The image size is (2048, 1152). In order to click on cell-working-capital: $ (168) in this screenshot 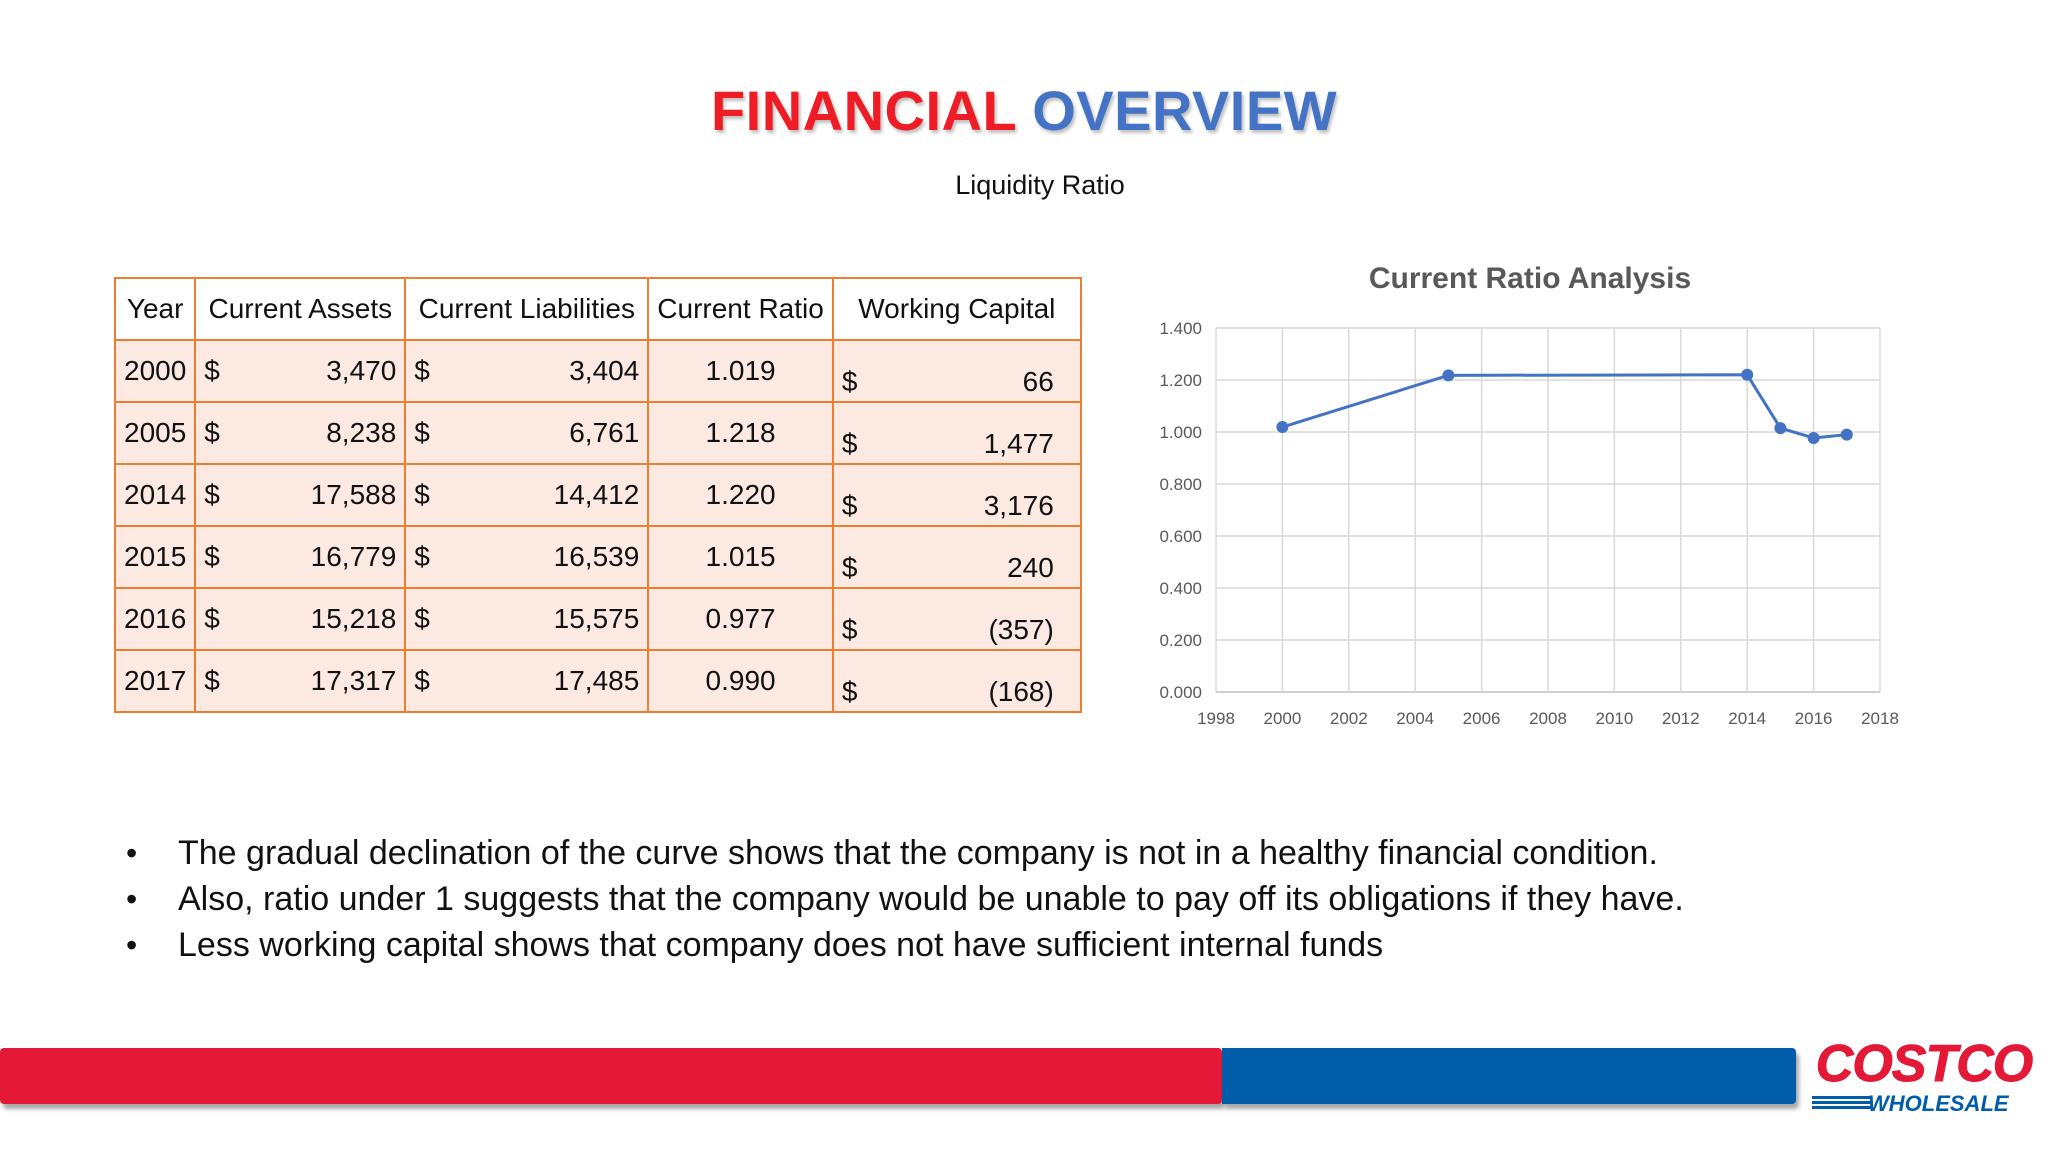, I will do `click(956, 681)`.